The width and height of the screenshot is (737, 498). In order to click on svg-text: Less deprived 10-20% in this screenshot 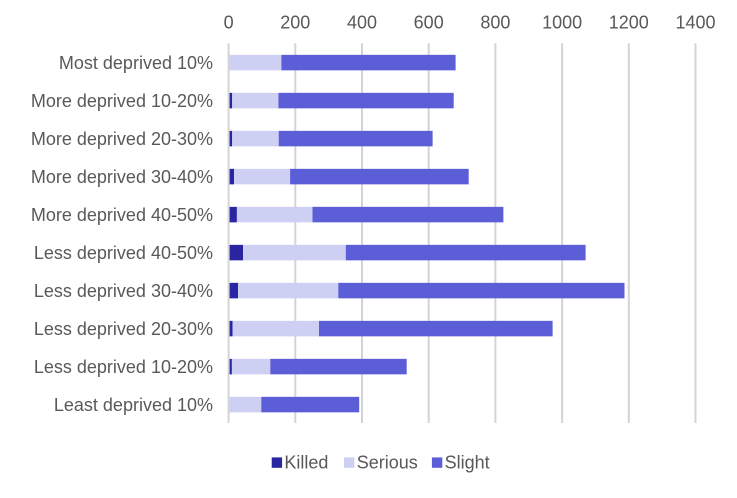, I will do `click(123, 367)`.